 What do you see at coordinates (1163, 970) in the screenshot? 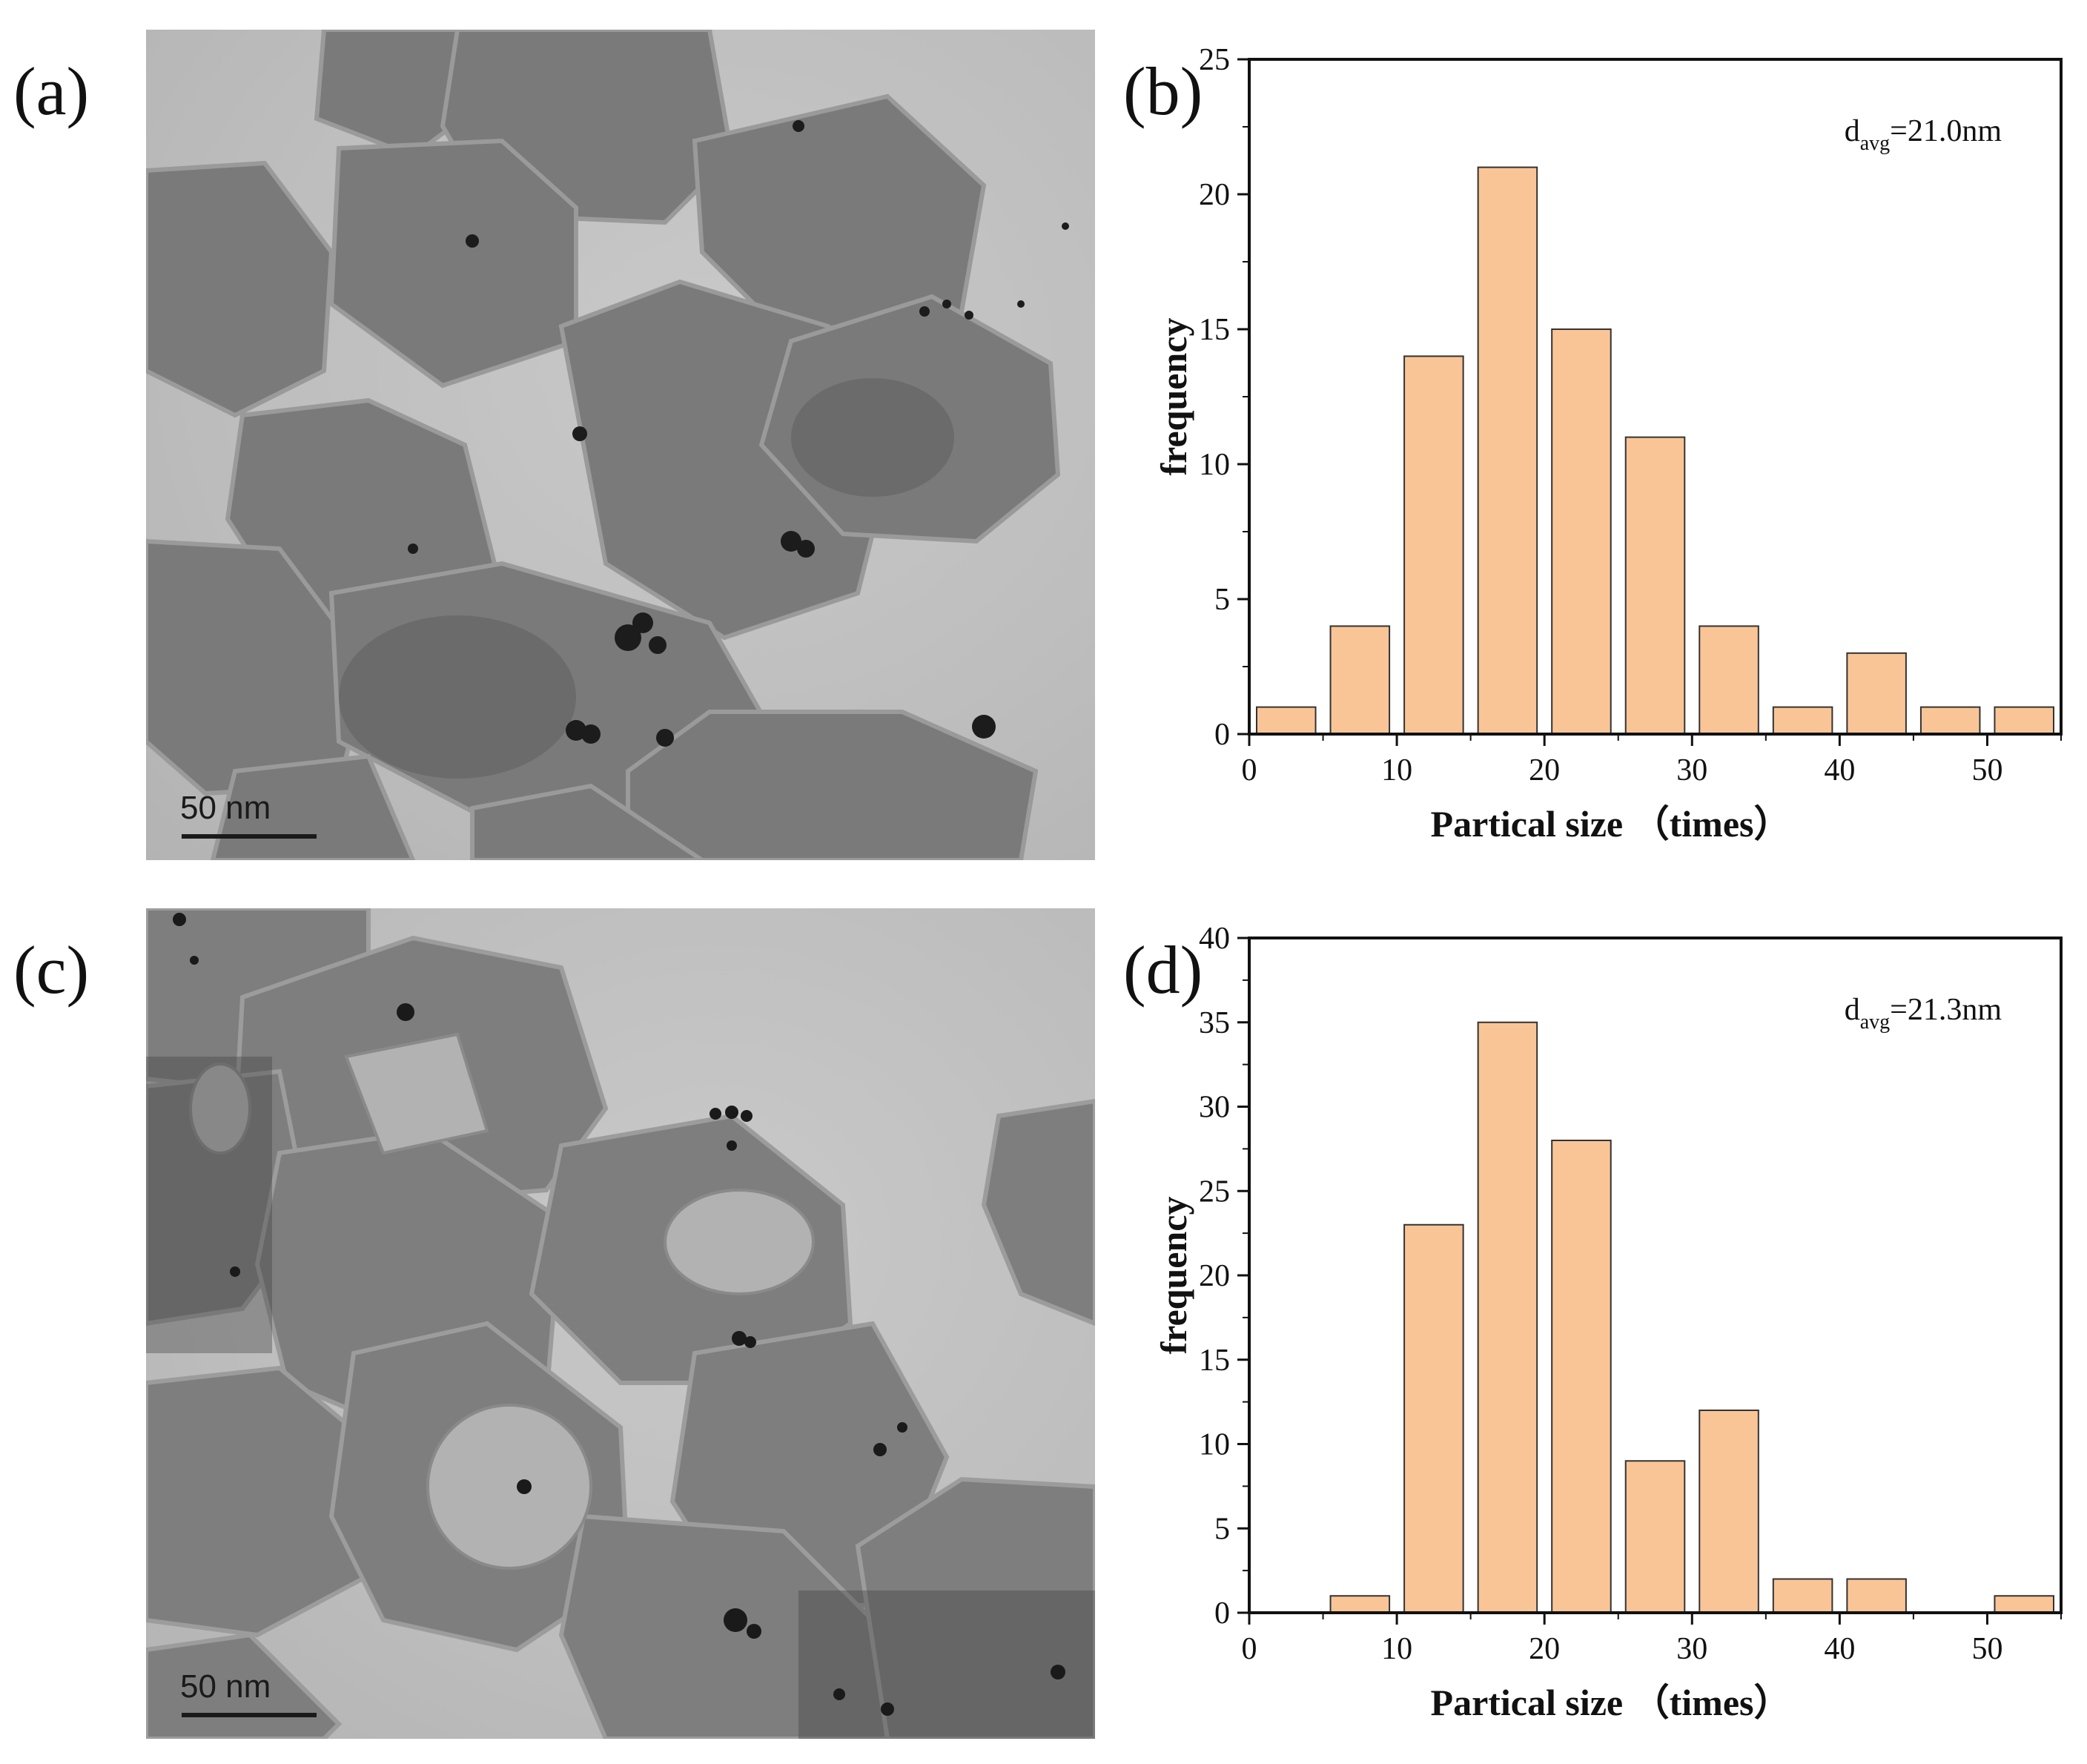
I see `panel-label-d: (d)` at bounding box center [1163, 970].